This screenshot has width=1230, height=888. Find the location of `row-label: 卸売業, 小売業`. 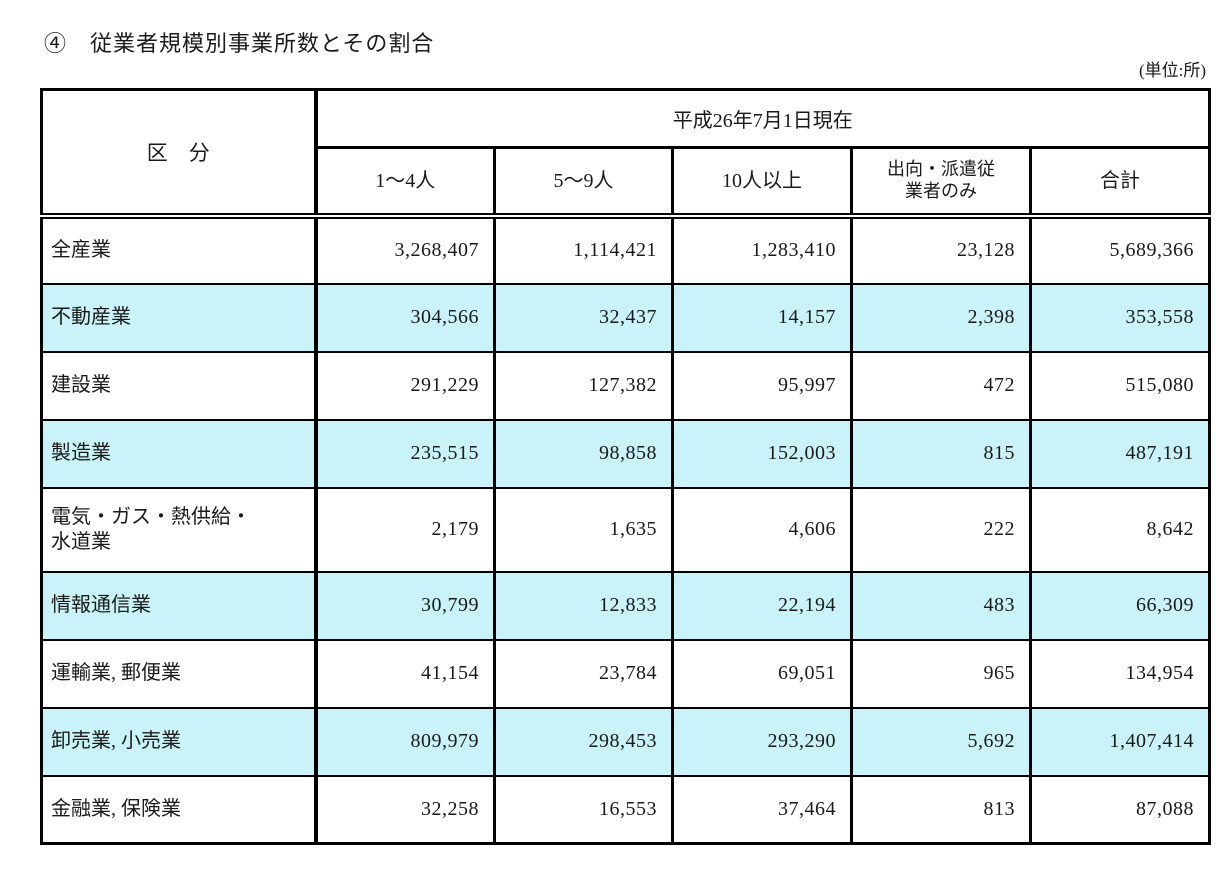

row-label: 卸売業, 小売業 is located at coordinates (179, 741).